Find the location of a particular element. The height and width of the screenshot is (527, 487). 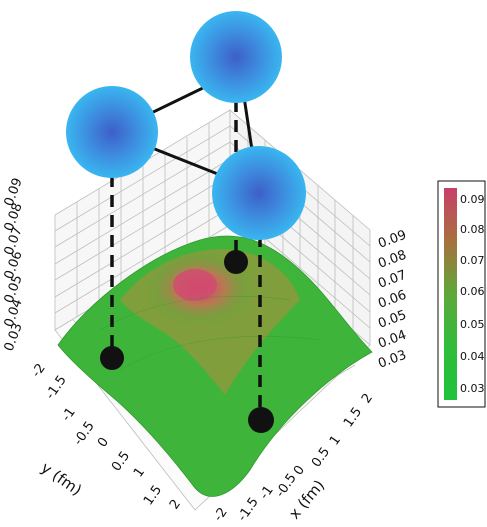

y-tick: 0.5 is located at coordinates (121, 462).